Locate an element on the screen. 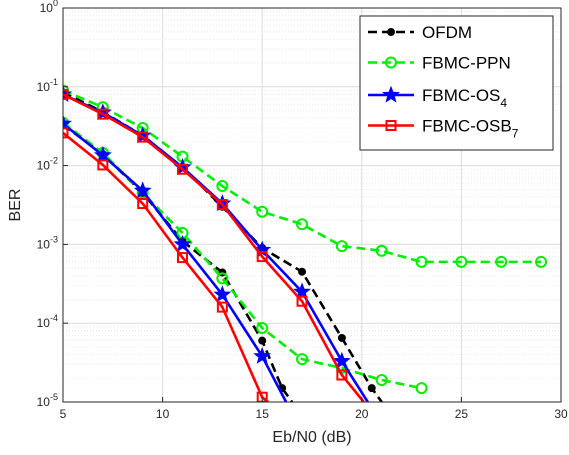 This screenshot has height=455, width=569. legend: OFDM FBMC-PPN FBMC-OS4 FBMC-OSB7 is located at coordinates (456, 83).